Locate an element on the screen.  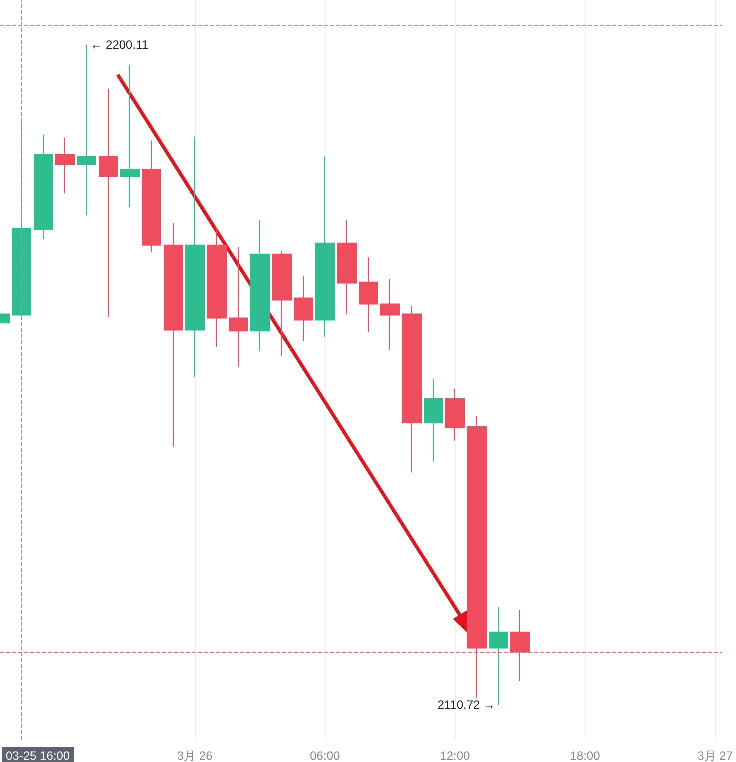
x-tick-label: 18:00 is located at coordinates (585, 755).